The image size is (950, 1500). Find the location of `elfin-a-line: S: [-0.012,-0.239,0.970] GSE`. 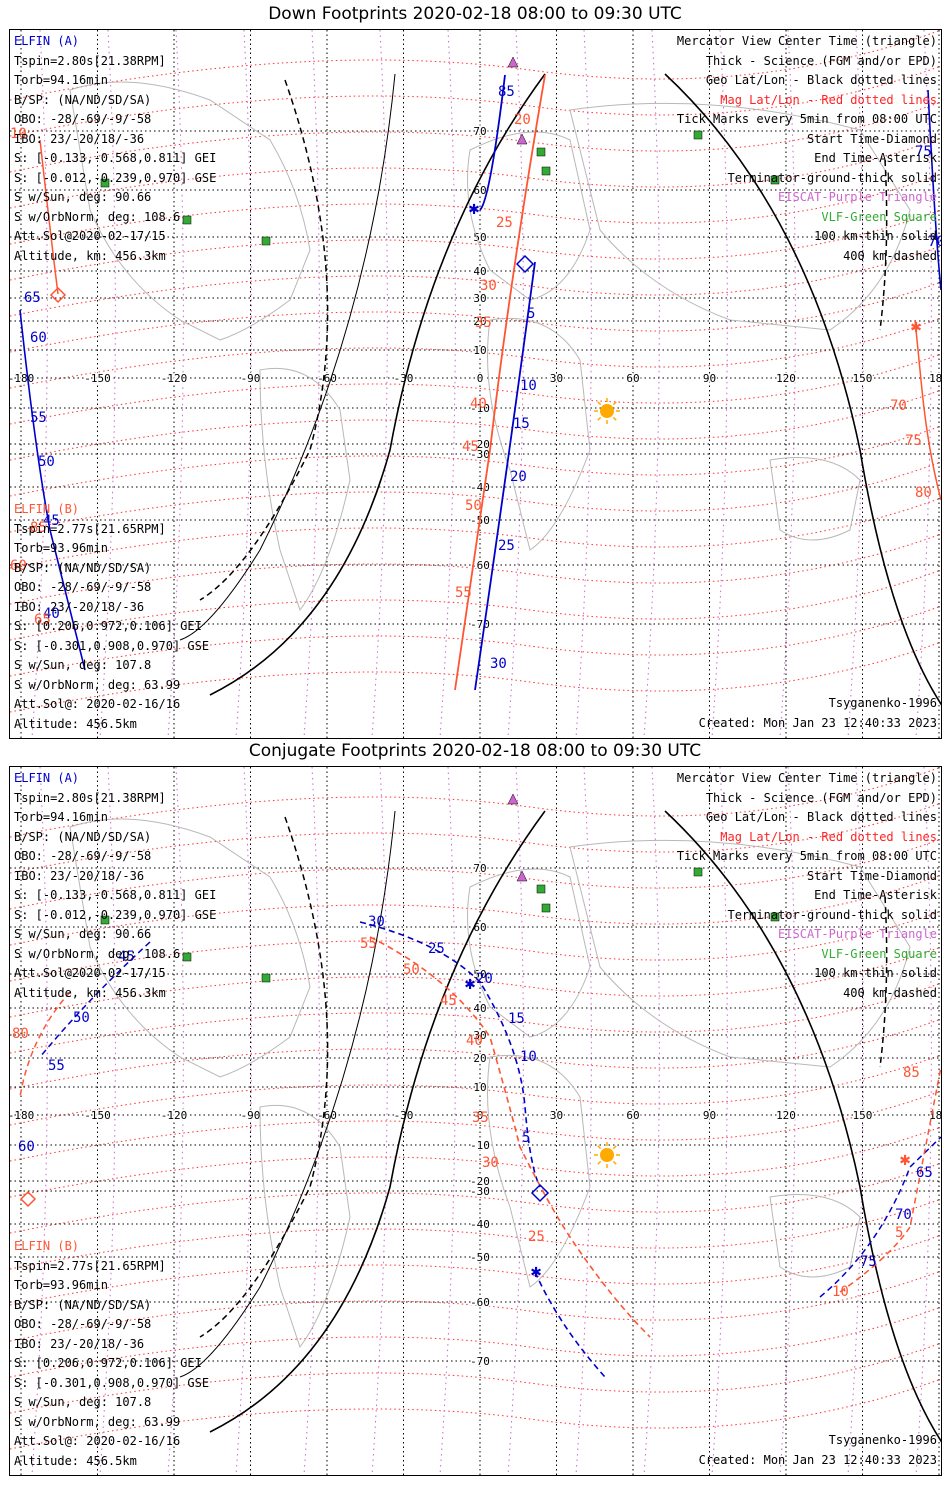

elfin-a-line: S: [-0.012,-0.239,0.970] GSE is located at coordinates (115, 177).